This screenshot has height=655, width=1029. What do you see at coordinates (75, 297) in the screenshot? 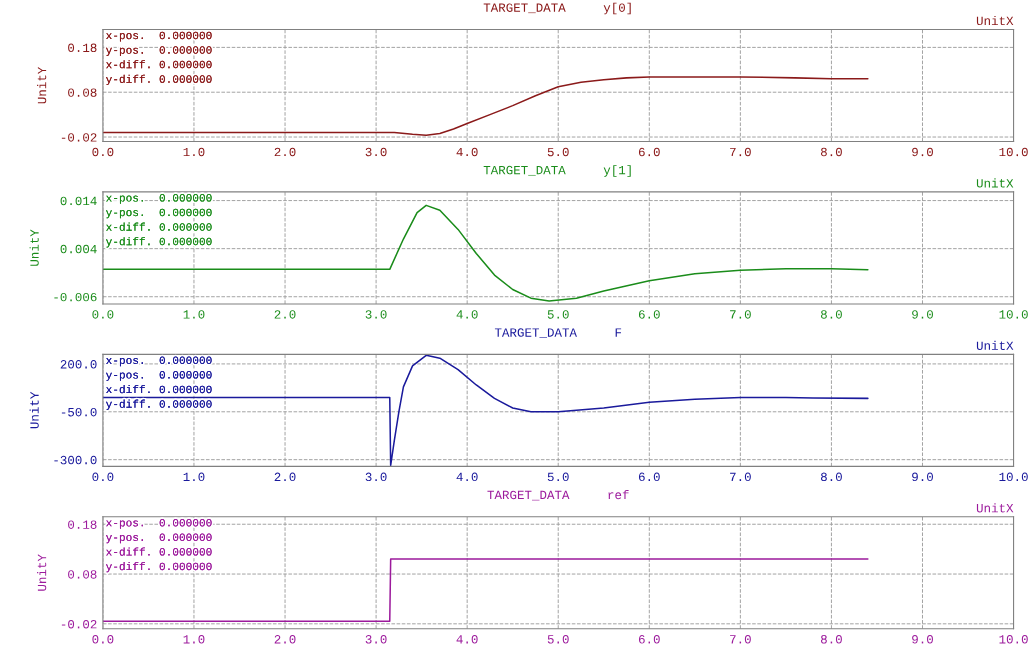
I see `y-tick-label: -0.006` at bounding box center [75, 297].